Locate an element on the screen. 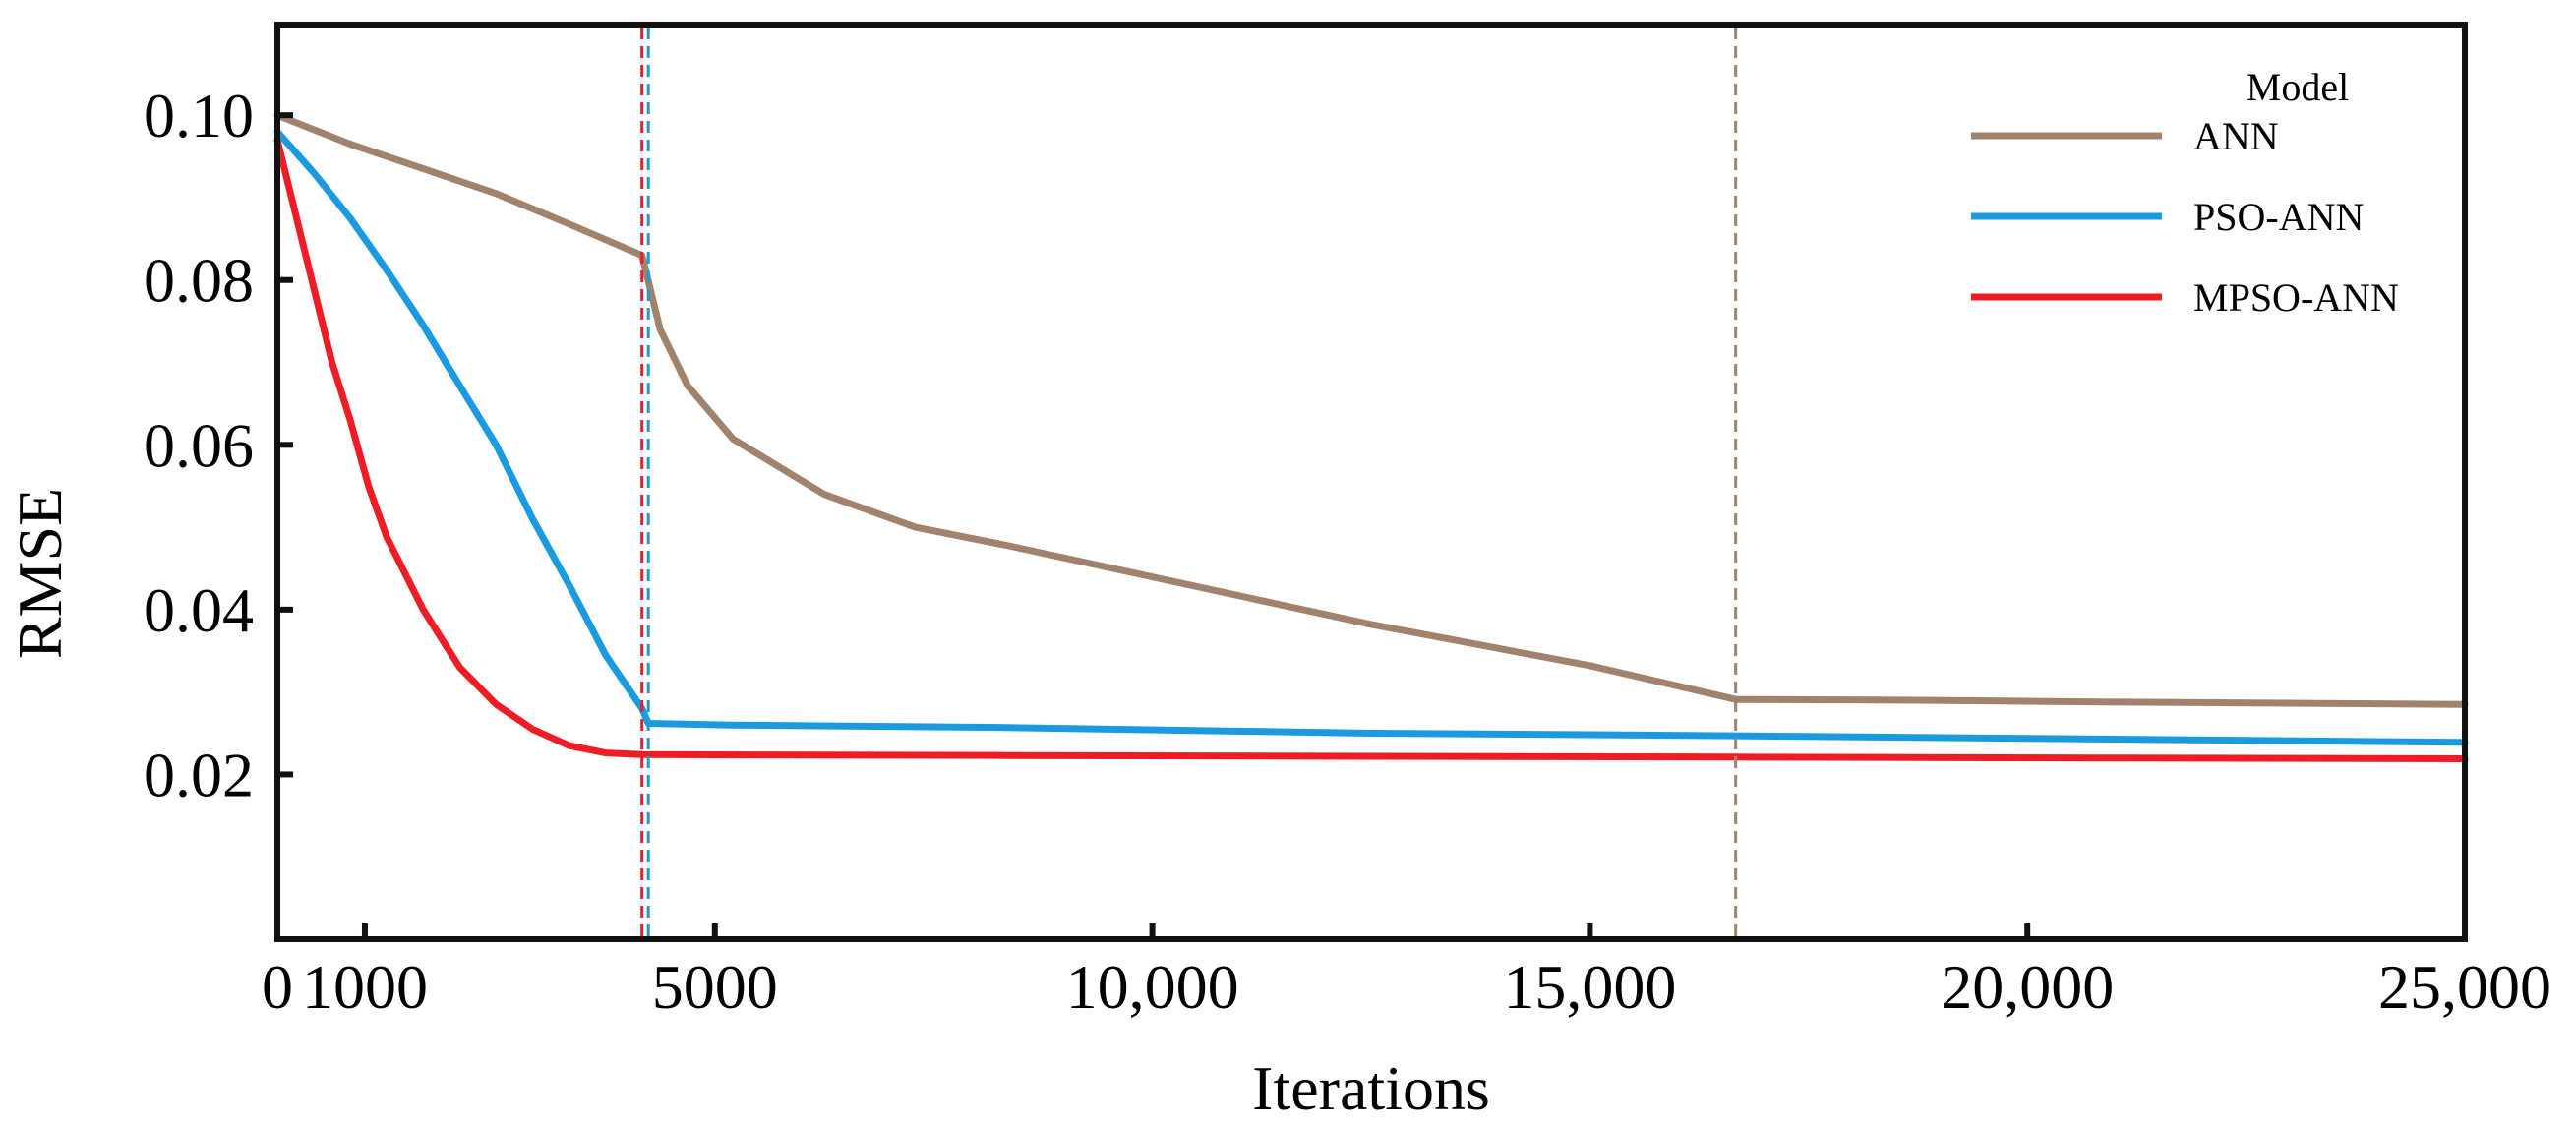 The width and height of the screenshot is (2576, 1131). x-tick-label: 25,000 is located at coordinates (2464, 987).